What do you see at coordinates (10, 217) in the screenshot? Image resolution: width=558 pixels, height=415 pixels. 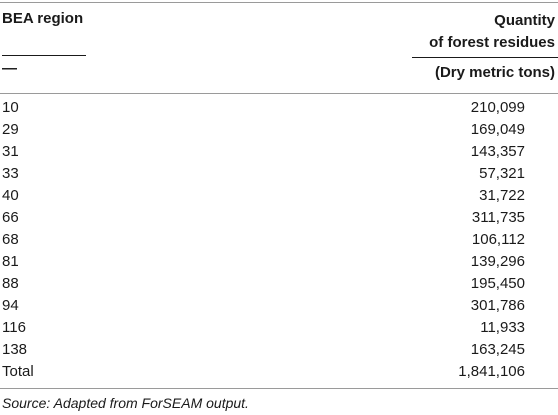 I see `cell-region: 66` at bounding box center [10, 217].